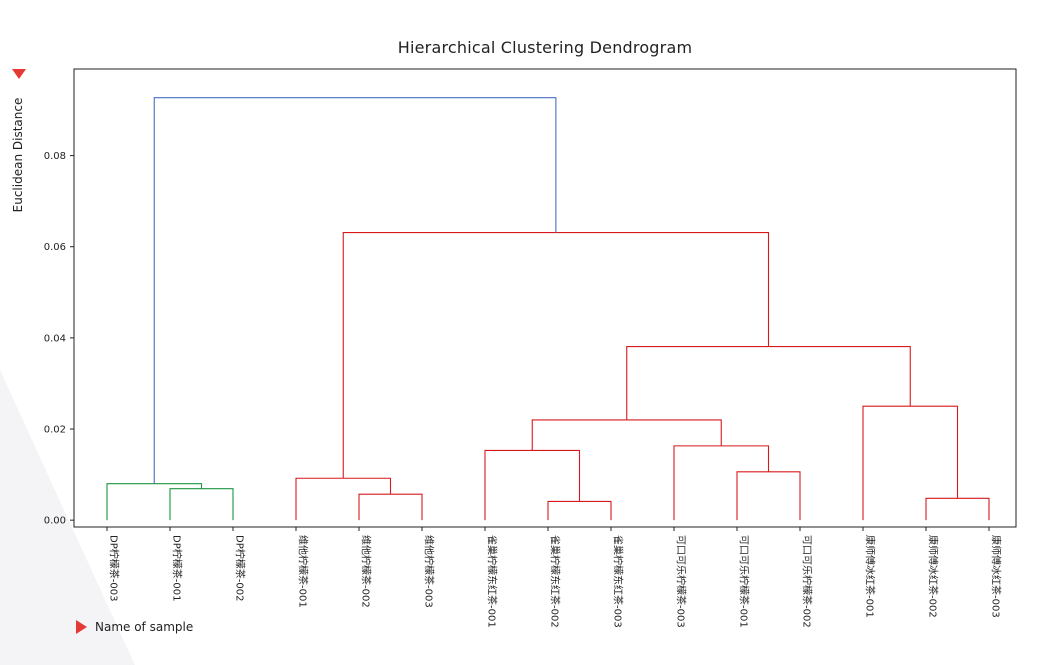 The image size is (1046, 665). Describe the element at coordinates (55, 430) in the screenshot. I see `y-tick-label: 0.02` at that location.